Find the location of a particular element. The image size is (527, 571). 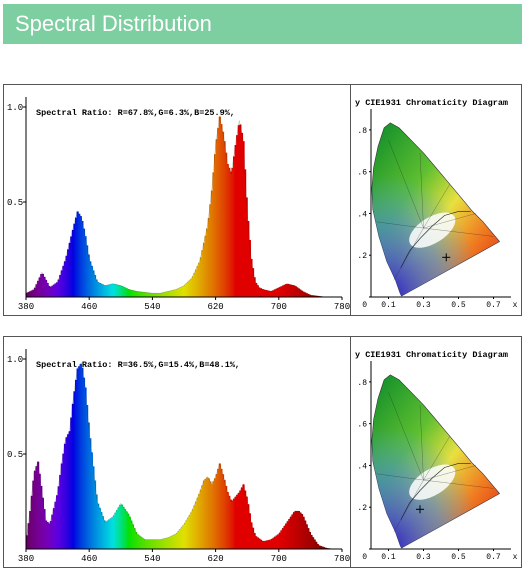

cie-y-tick-label: .2 is located at coordinates (362, 256).